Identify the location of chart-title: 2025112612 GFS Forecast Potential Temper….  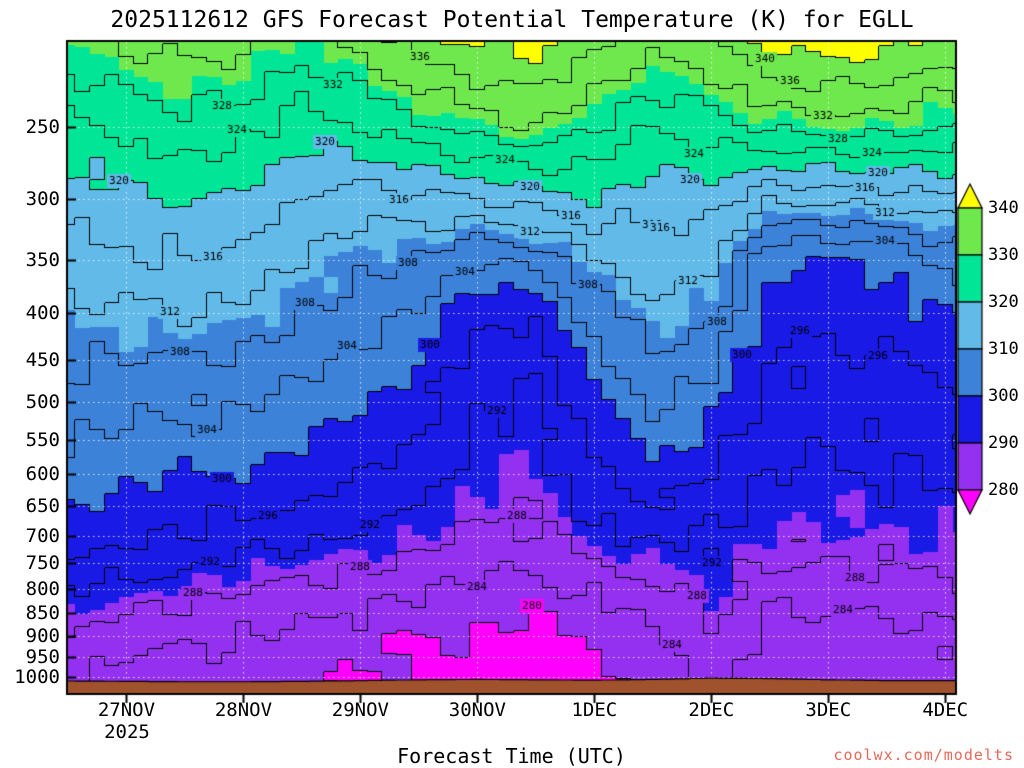
(512, 20).